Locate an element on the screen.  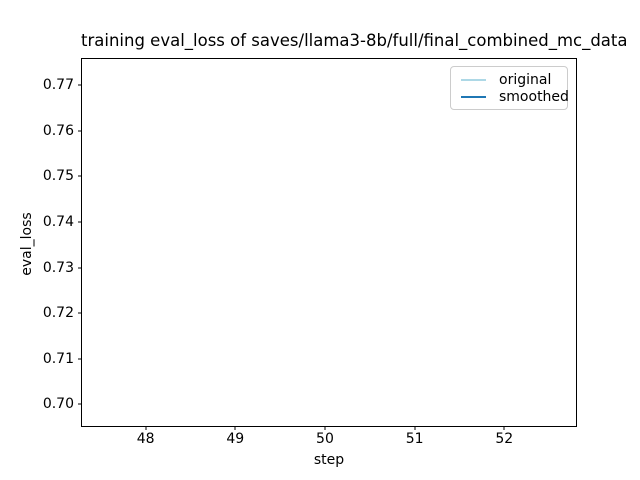
y-tick-label: 0.71 is located at coordinates (58, 358).